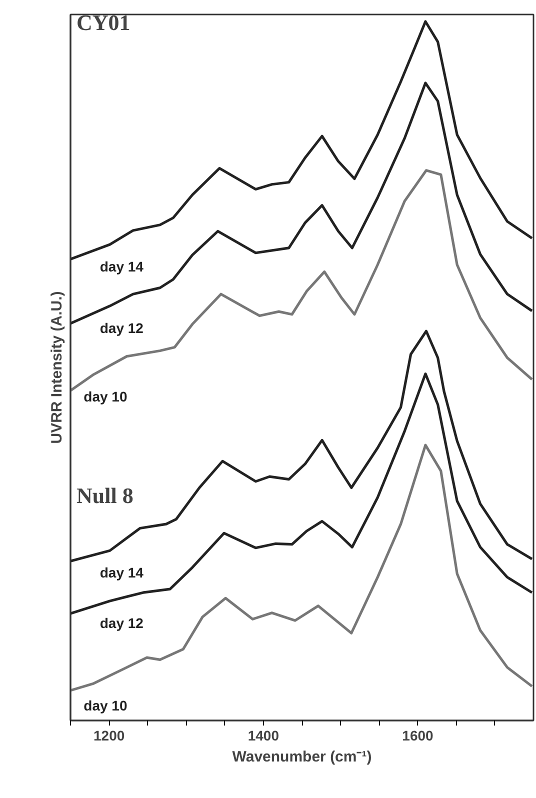  What do you see at coordinates (57, 367) in the screenshot?
I see `y-axis-title: UVRR Intensity (A.U.)` at bounding box center [57, 367].